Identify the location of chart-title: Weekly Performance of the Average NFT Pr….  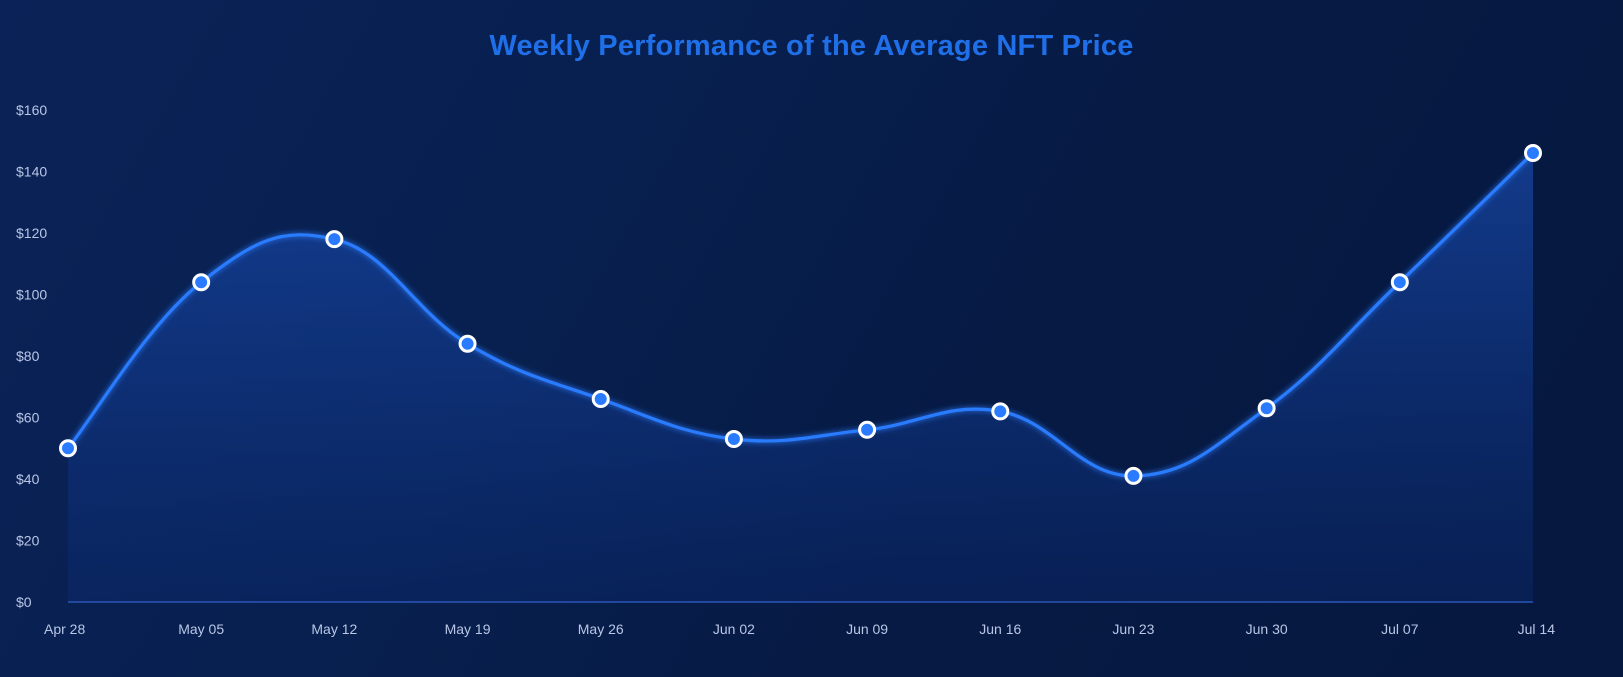
(811, 46).